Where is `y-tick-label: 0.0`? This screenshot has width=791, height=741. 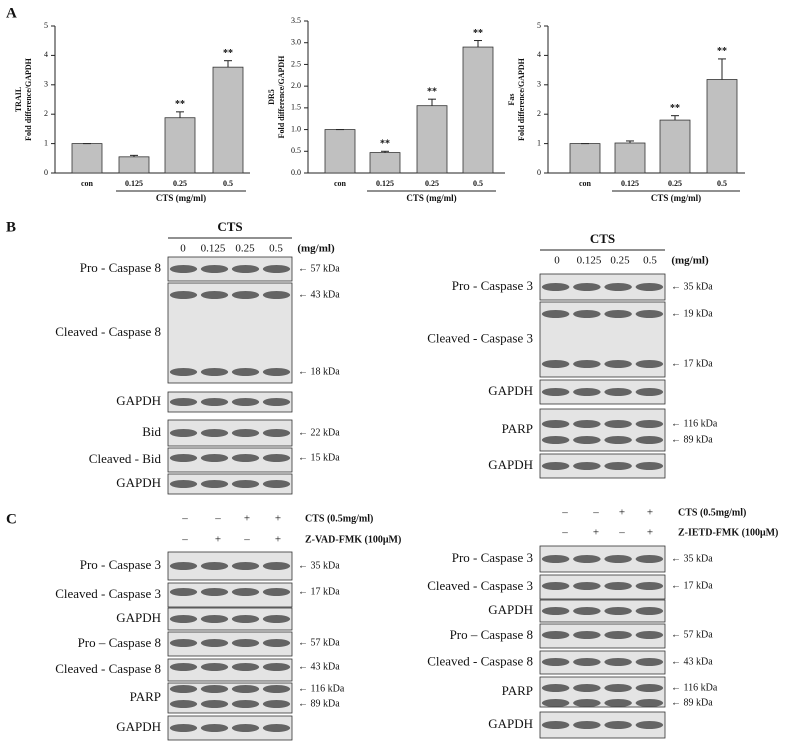 y-tick-label: 0.0 is located at coordinates (296, 172).